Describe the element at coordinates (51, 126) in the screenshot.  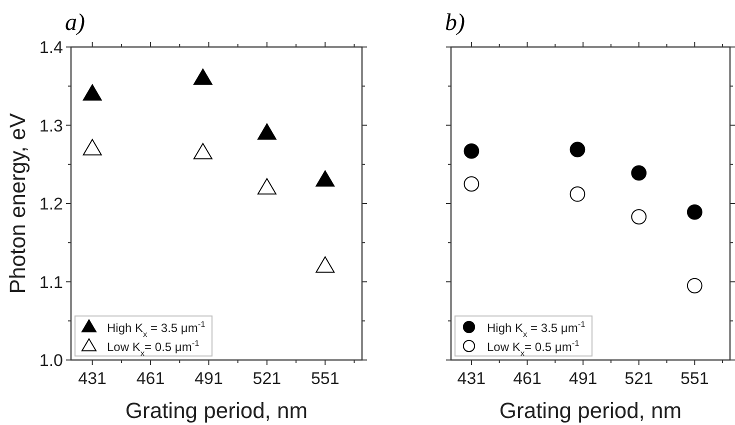
I see `y-tick-label: 1.3` at that location.